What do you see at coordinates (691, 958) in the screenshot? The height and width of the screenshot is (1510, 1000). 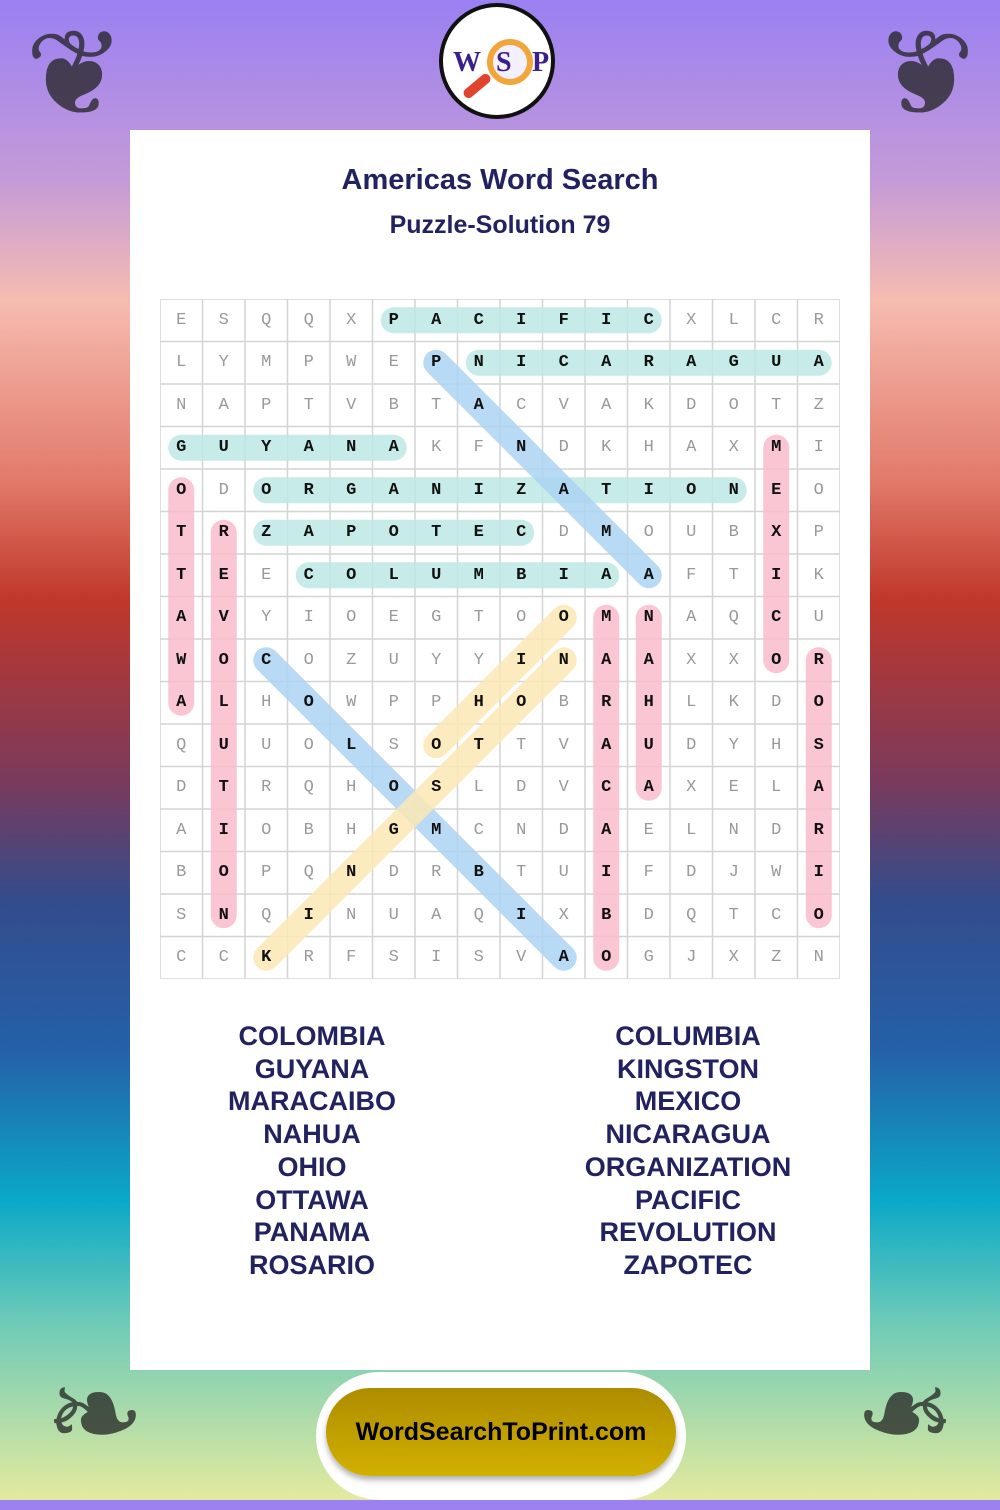 I see `grid-cell: J` at bounding box center [691, 958].